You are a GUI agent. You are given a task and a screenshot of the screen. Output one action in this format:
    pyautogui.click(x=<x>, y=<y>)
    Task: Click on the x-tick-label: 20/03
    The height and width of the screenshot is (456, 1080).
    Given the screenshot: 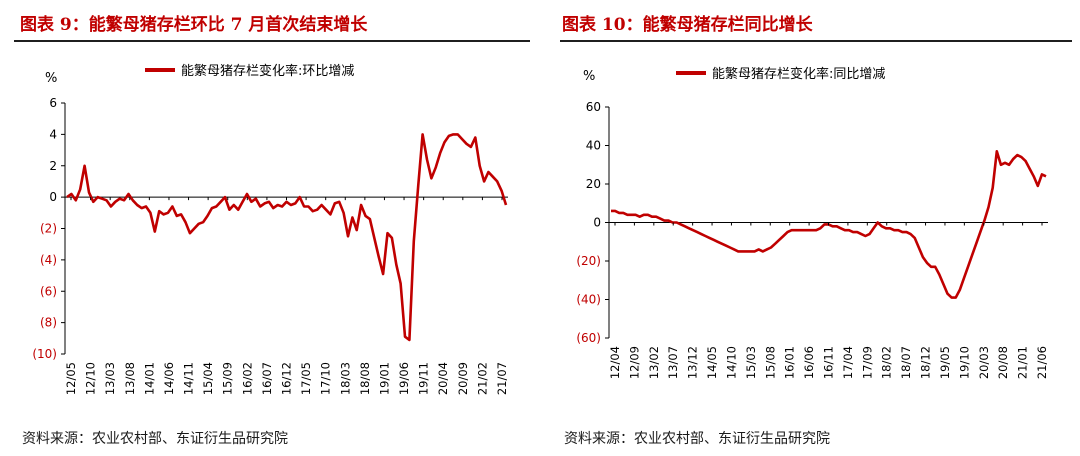 What is the action you would take?
    pyautogui.click(x=984, y=362)
    